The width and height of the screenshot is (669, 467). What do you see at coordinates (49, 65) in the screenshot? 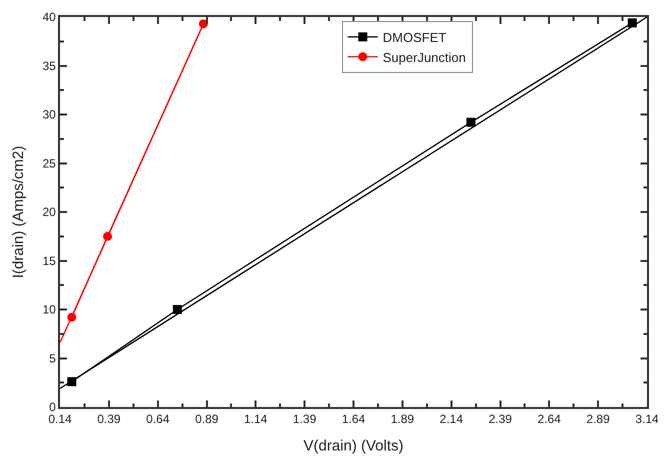
I see `y-tick-label: 35` at bounding box center [49, 65].